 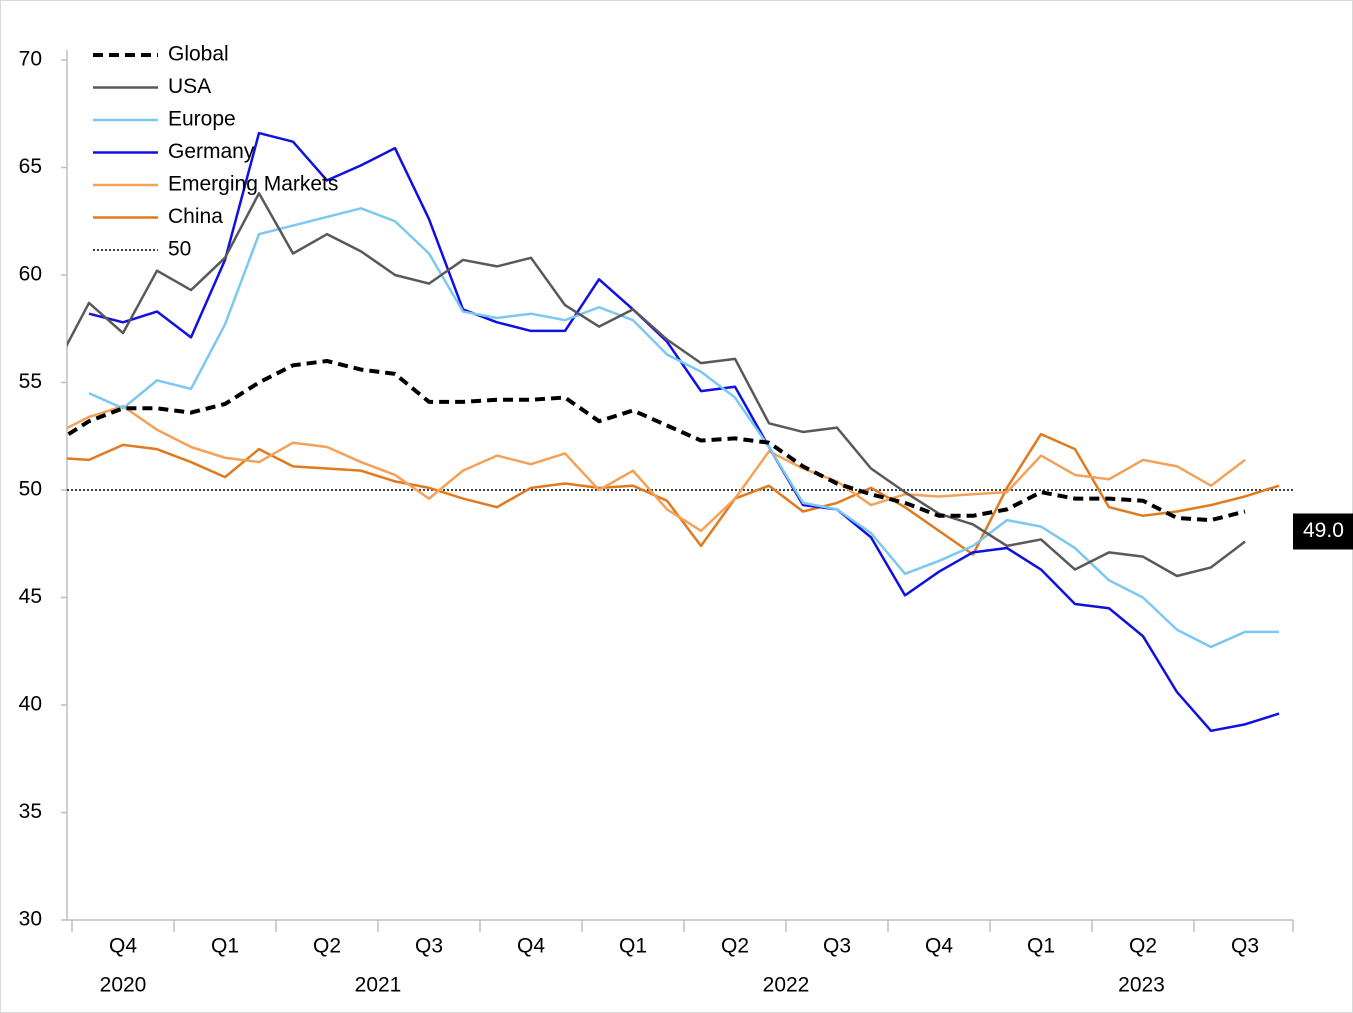 What do you see at coordinates (30, 274) in the screenshot?
I see `y-tick-label: 60` at bounding box center [30, 274].